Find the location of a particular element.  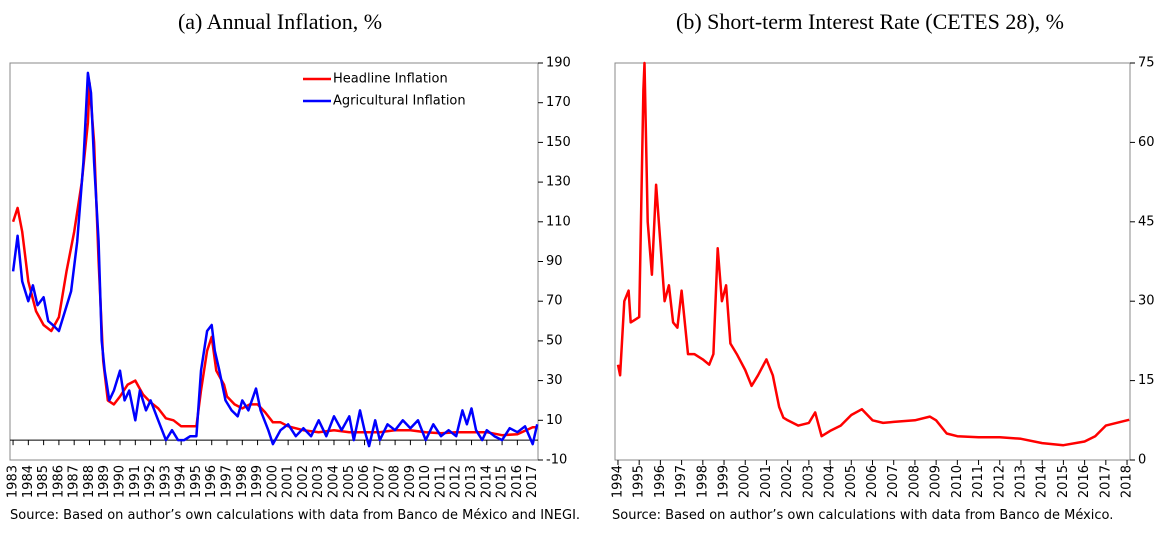

y-tick-label: 15 is located at coordinates (1146, 380).